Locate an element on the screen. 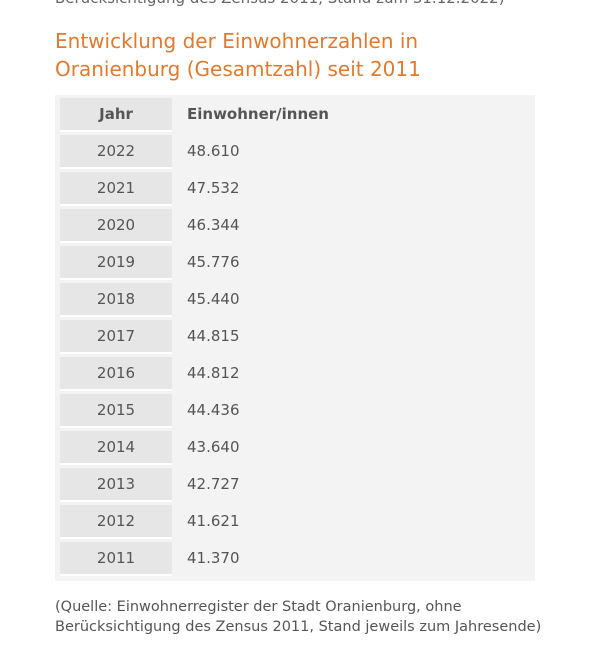  table-row: 2019 45.776 is located at coordinates (295, 261).